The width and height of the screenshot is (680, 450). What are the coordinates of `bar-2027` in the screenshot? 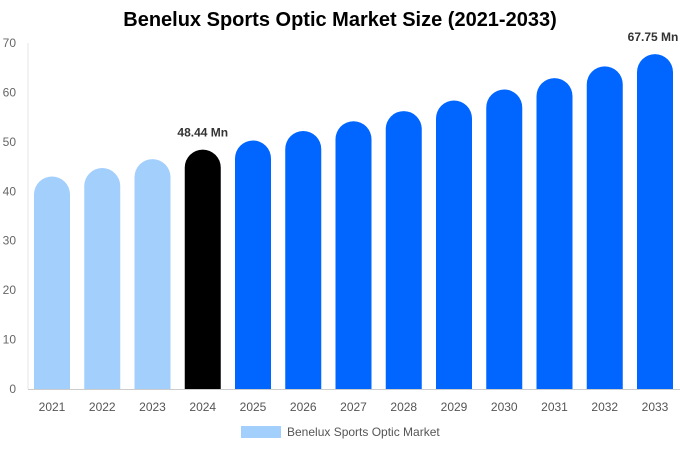 It's located at (353, 255).